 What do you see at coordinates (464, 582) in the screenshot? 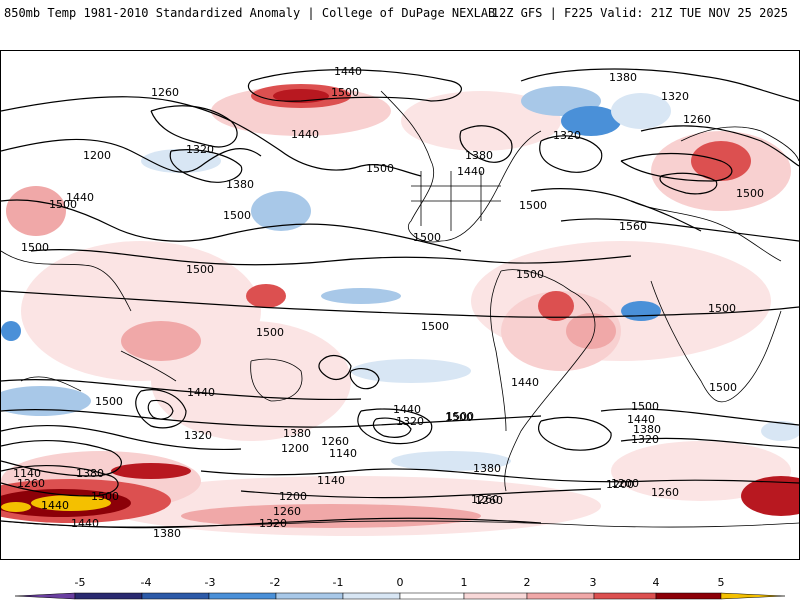
I see `colorbar-tick: 1` at bounding box center [464, 582].